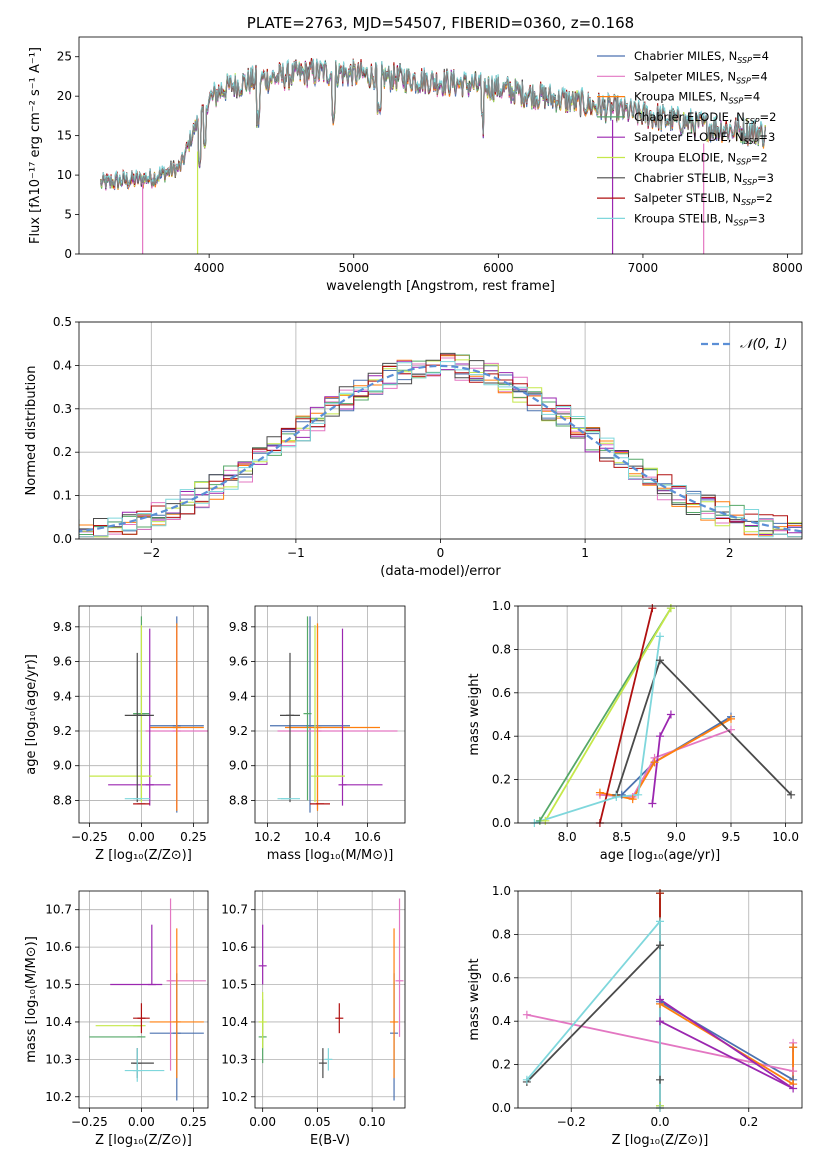  Describe the element at coordinates (701, 159) in the screenshot. I see `legend-entry: Kroupa ELODIE, NSSP=2` at that location.